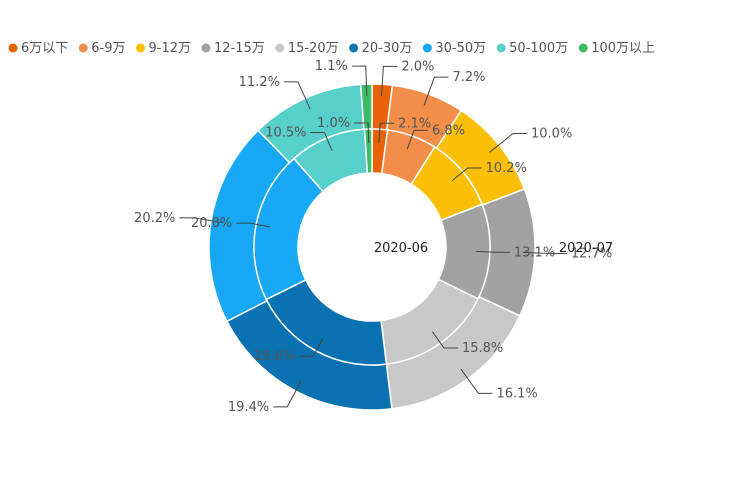  What do you see at coordinates (468, 77) in the screenshot?
I see `slice-label-outer-1: 7.2%` at bounding box center [468, 77].